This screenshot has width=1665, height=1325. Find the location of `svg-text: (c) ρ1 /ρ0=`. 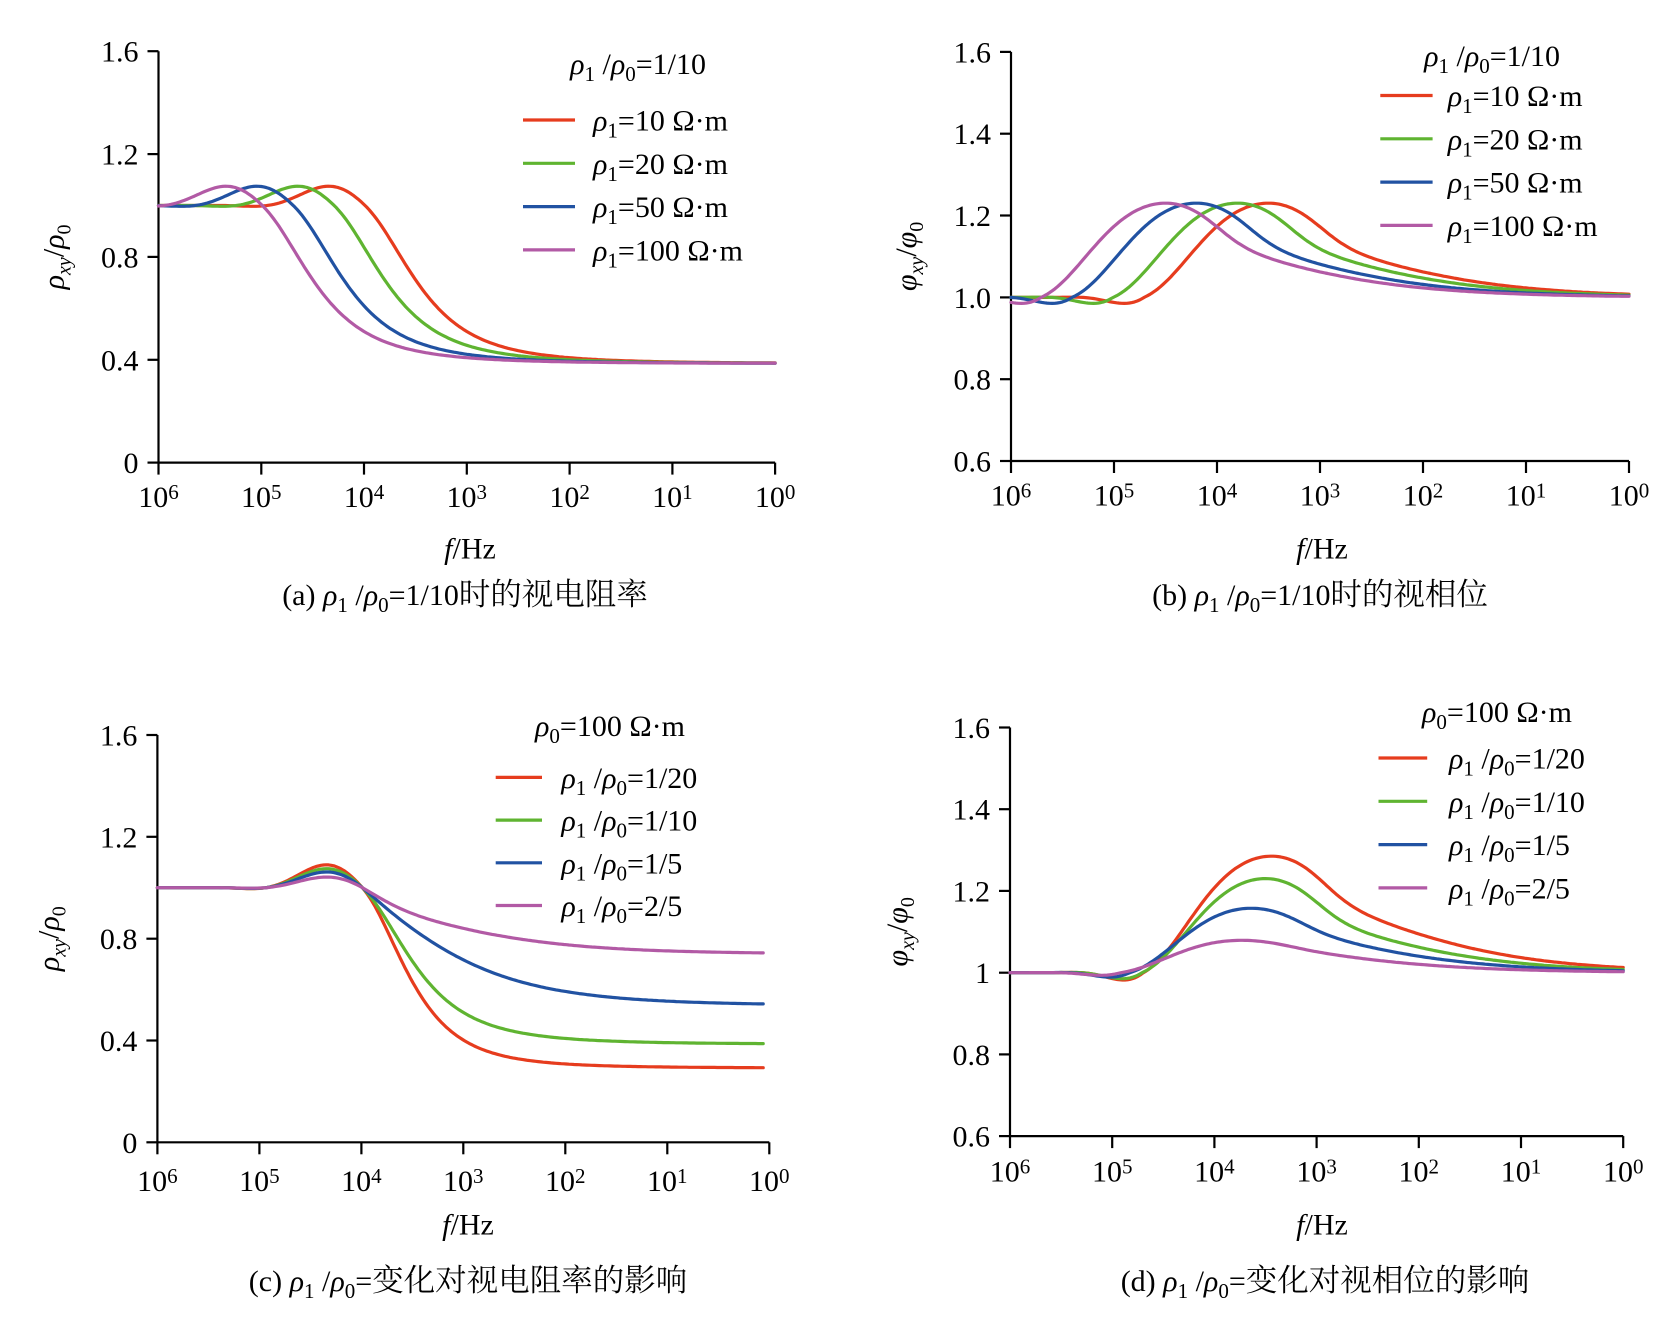

svg-text: (c) ρ1 /ρ0= is located at coordinates (310, 1284).